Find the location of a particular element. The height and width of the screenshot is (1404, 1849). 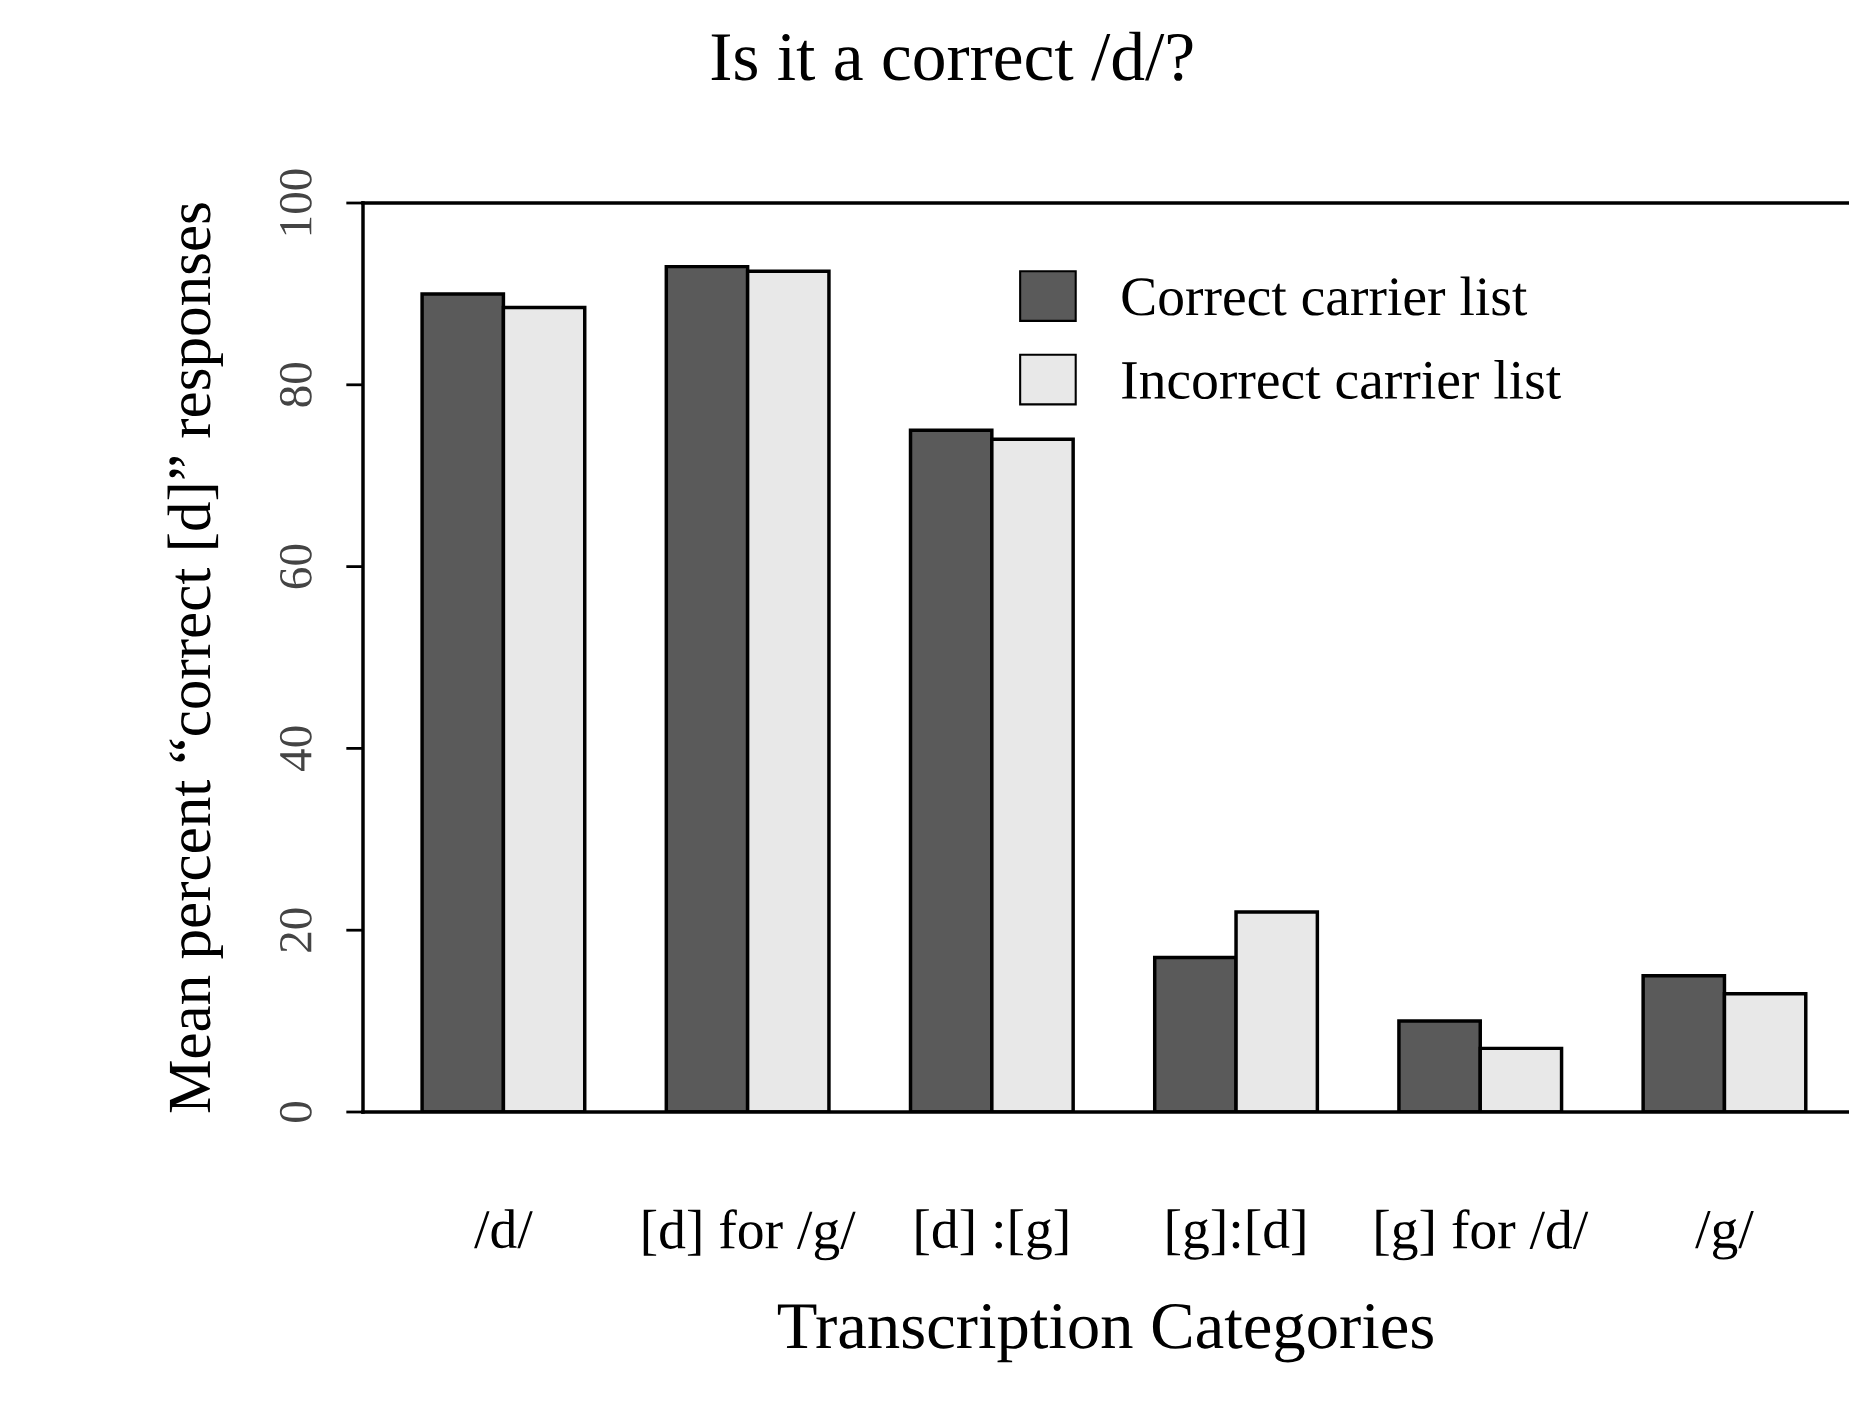

x-tick-label: /g/ is located at coordinates (1724, 1235).